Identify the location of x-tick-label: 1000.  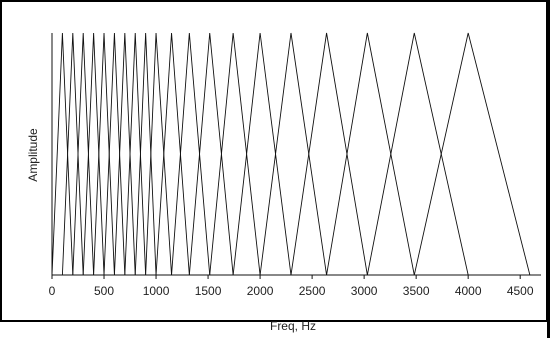
(156, 291).